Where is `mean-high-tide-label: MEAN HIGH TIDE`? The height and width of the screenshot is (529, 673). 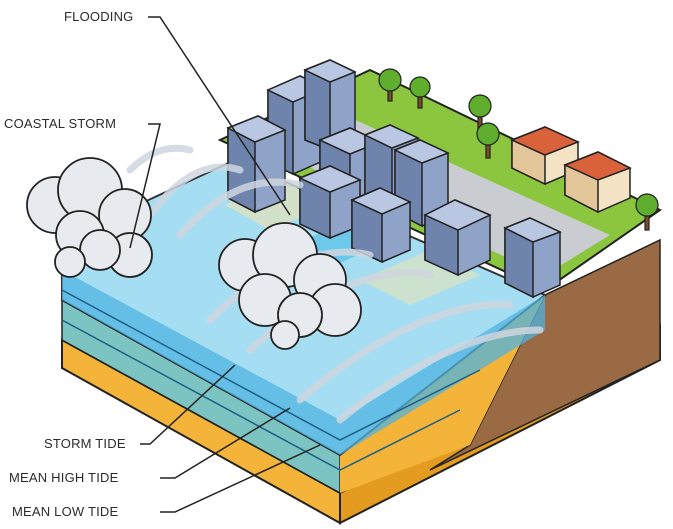
mean-high-tide-label: MEAN HIGH TIDE is located at coordinates (64, 477).